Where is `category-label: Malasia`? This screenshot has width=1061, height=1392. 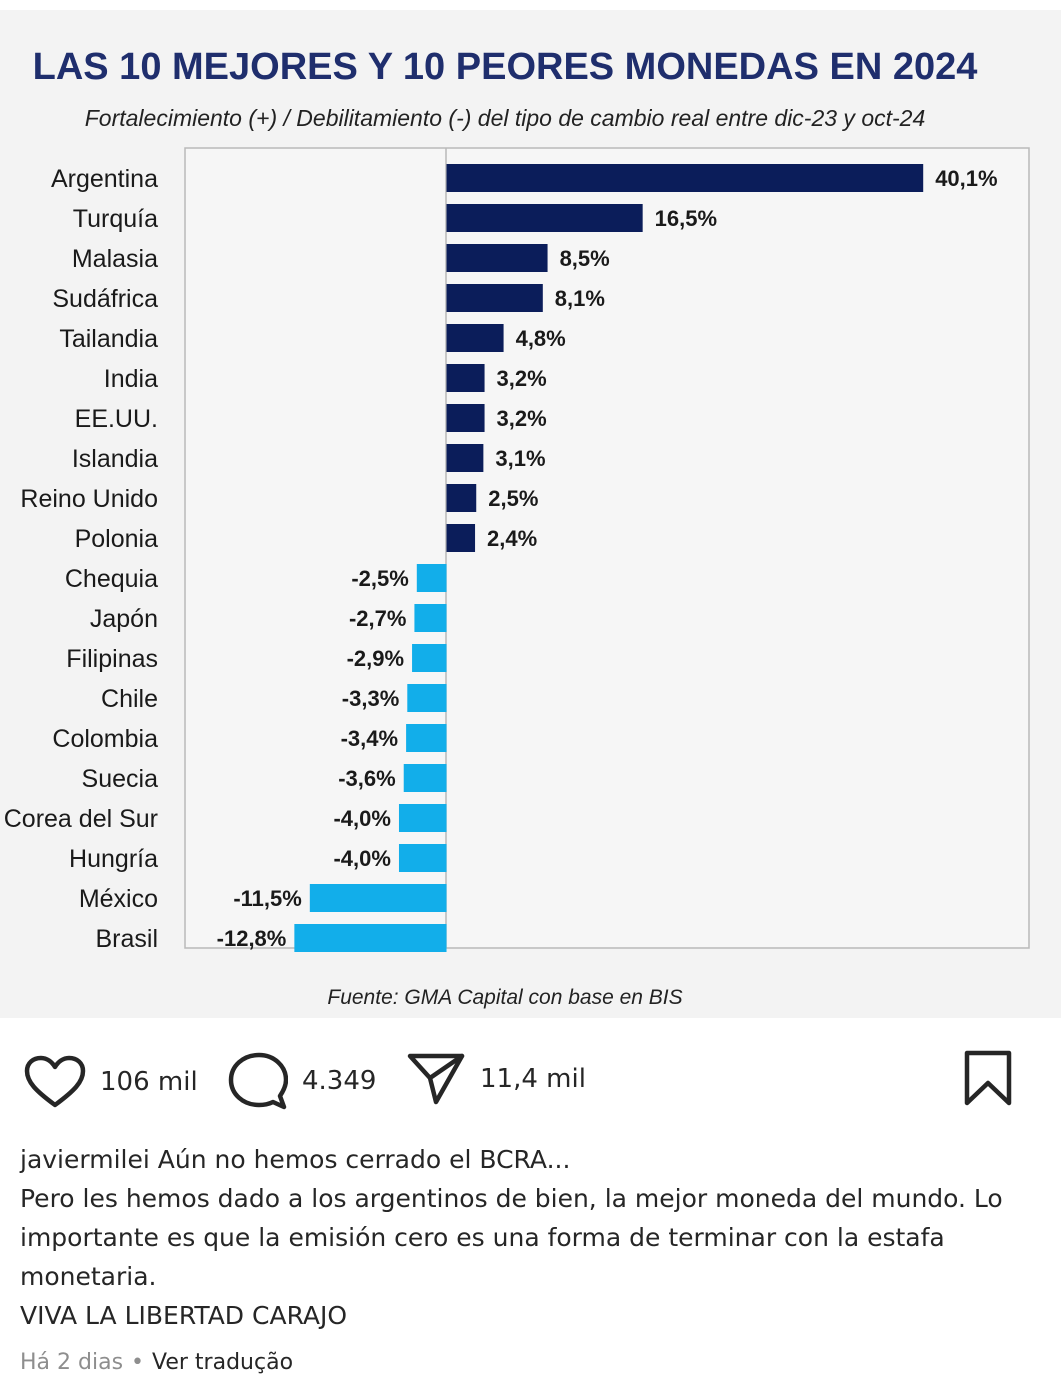 category-label: Malasia is located at coordinates (115, 259).